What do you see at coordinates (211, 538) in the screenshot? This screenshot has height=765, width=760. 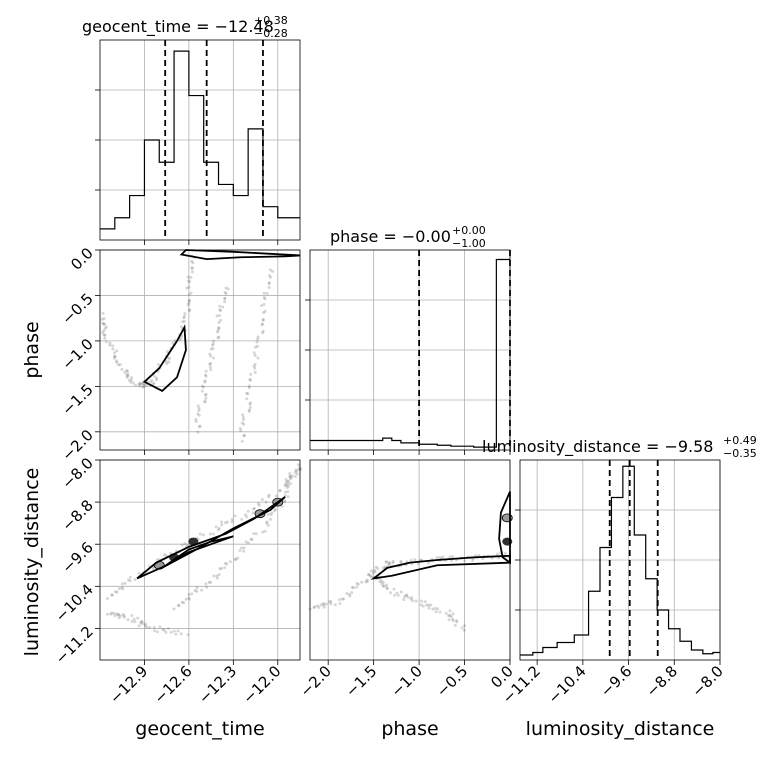 I see `scatter-geo-dist-contour` at bounding box center [211, 538].